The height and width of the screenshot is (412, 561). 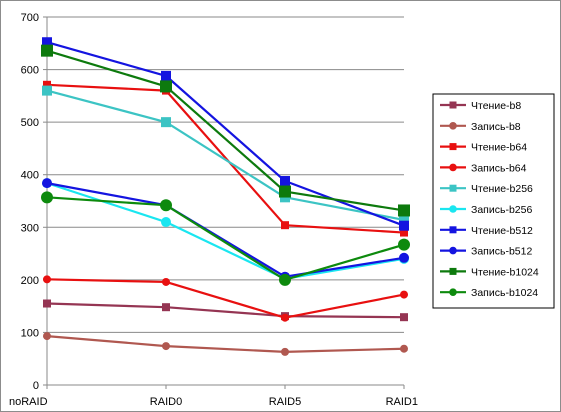 I want to click on legend-label: Чтение-b256, so click(x=502, y=189).